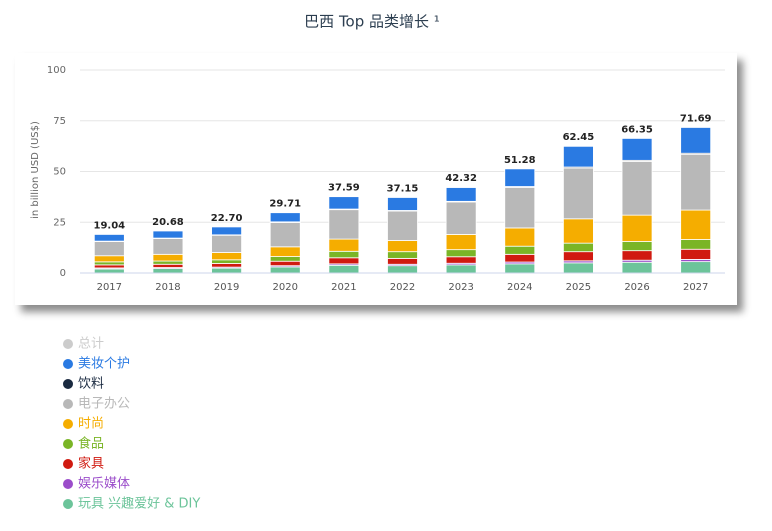 This screenshot has height=531, width=772. Describe the element at coordinates (104, 364) in the screenshot. I see `legend-label: 美妆个护` at that location.